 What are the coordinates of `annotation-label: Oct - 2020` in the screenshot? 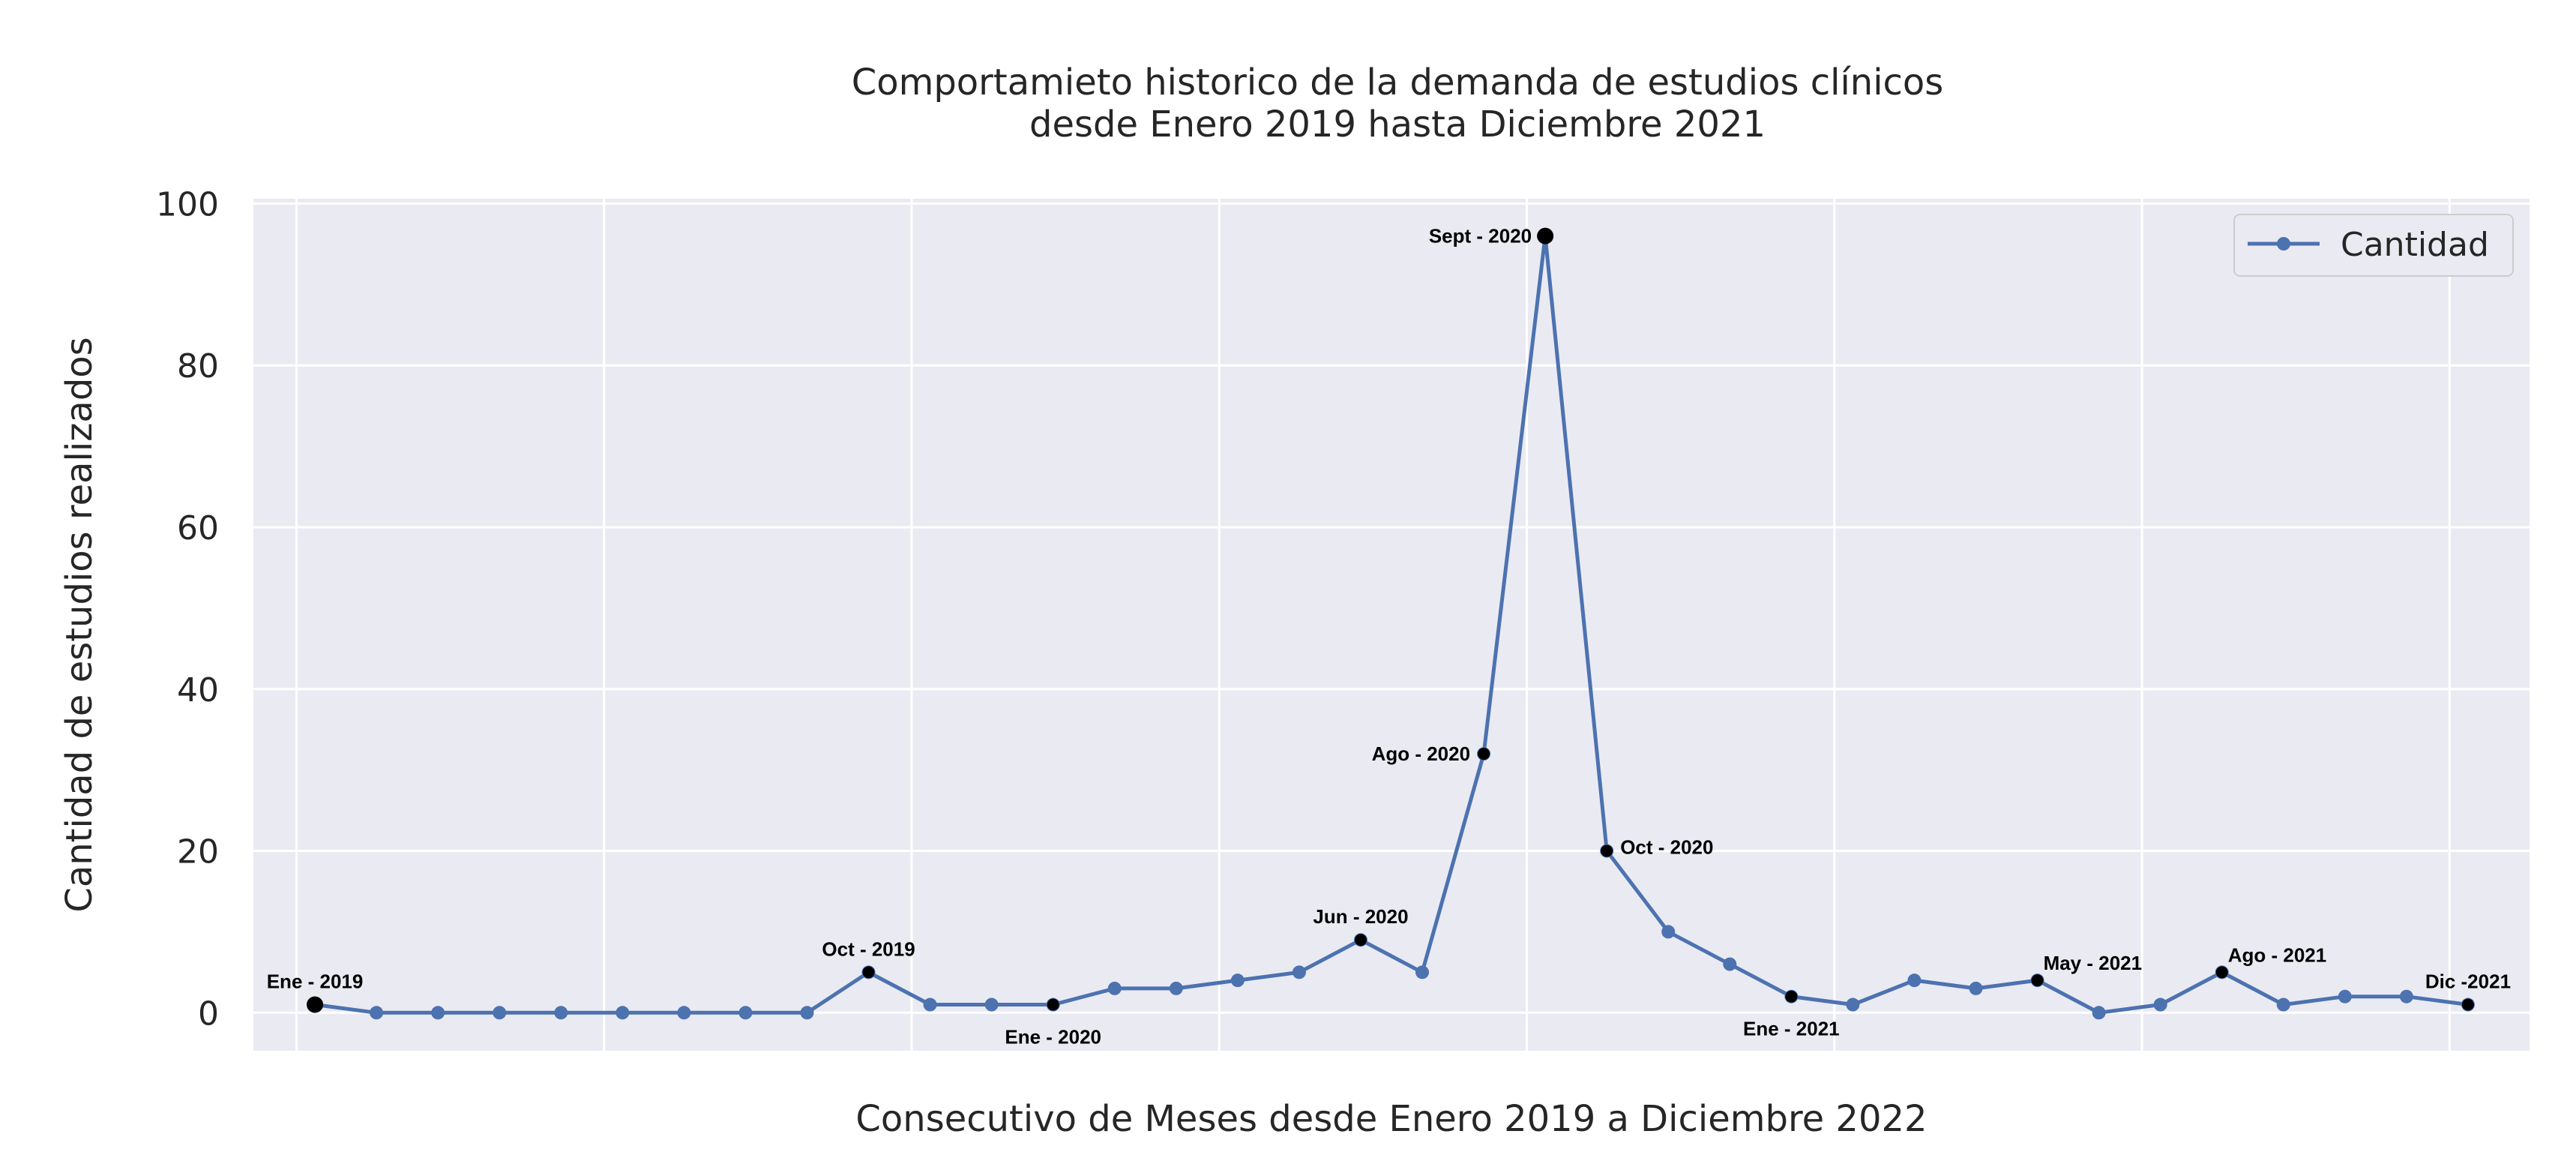 It's located at (1667, 847).